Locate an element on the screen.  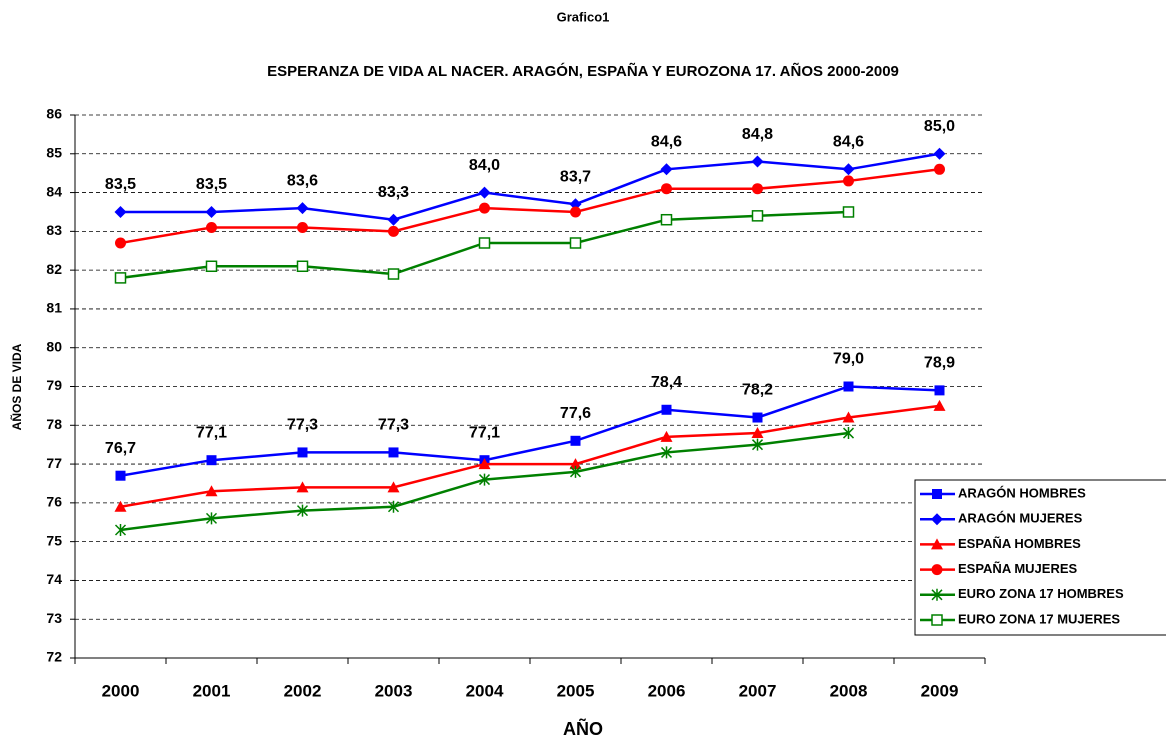
data-label: 83,3 is located at coordinates (393, 192).